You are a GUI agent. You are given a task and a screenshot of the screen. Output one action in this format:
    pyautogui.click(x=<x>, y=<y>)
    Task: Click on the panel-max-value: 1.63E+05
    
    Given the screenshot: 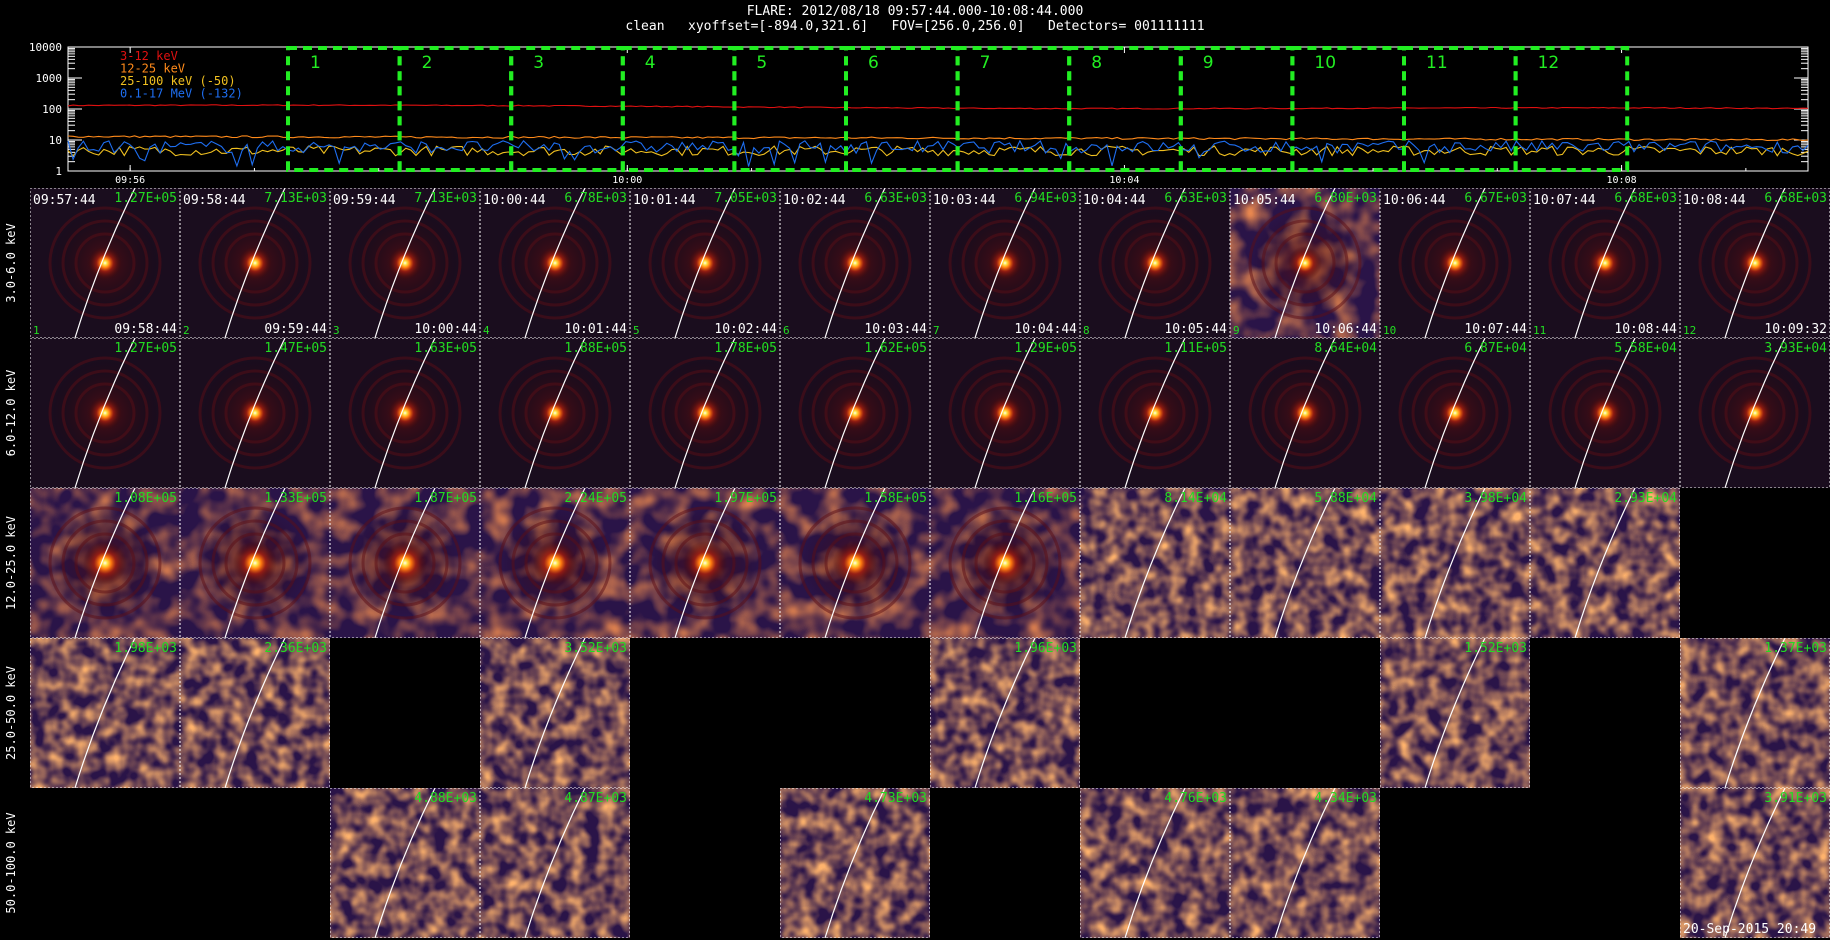 What is the action you would take?
    pyautogui.click(x=445, y=348)
    